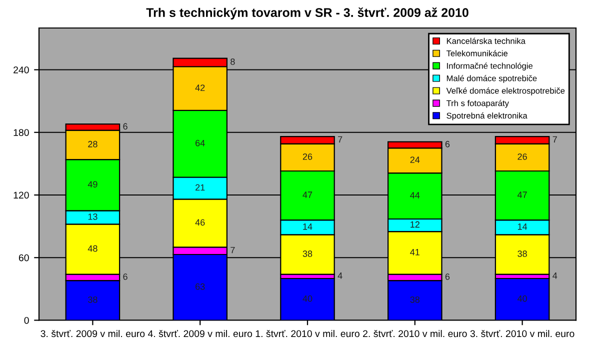  Describe the element at coordinates (200, 143) in the screenshot. I see `data-label: 64` at that location.